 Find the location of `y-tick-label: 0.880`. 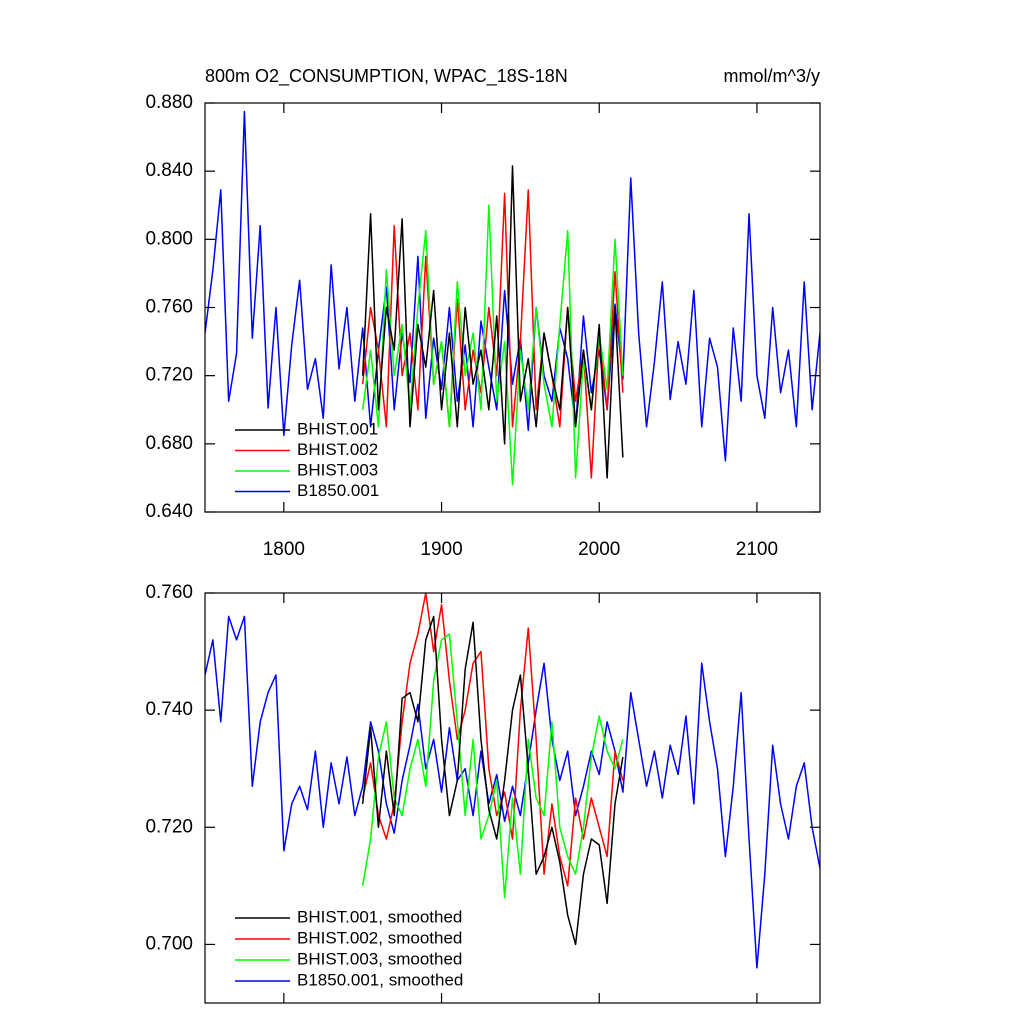

y-tick-label: 0.880 is located at coordinates (169, 102).